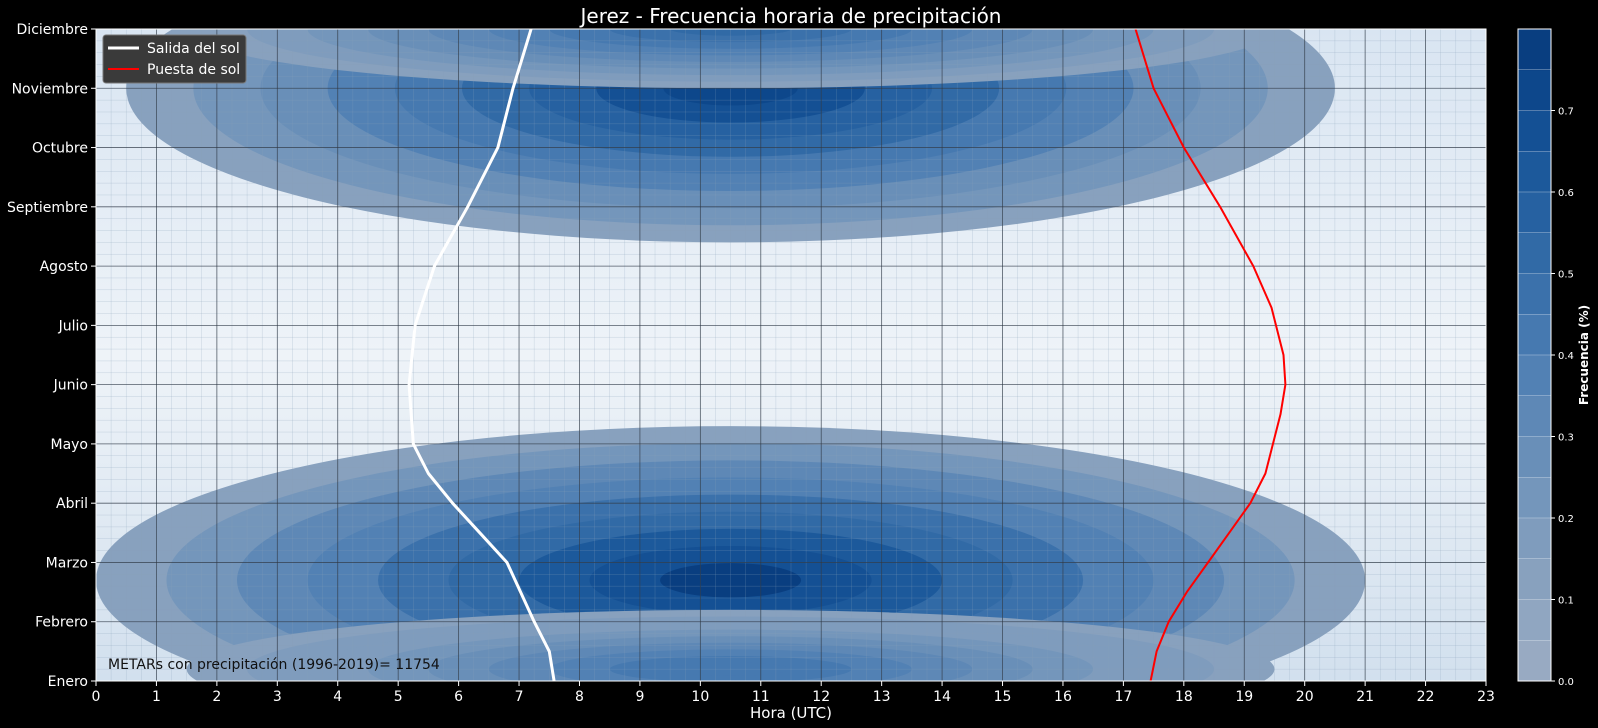  I want to click on x-tick-label: 15, so click(1003, 697).